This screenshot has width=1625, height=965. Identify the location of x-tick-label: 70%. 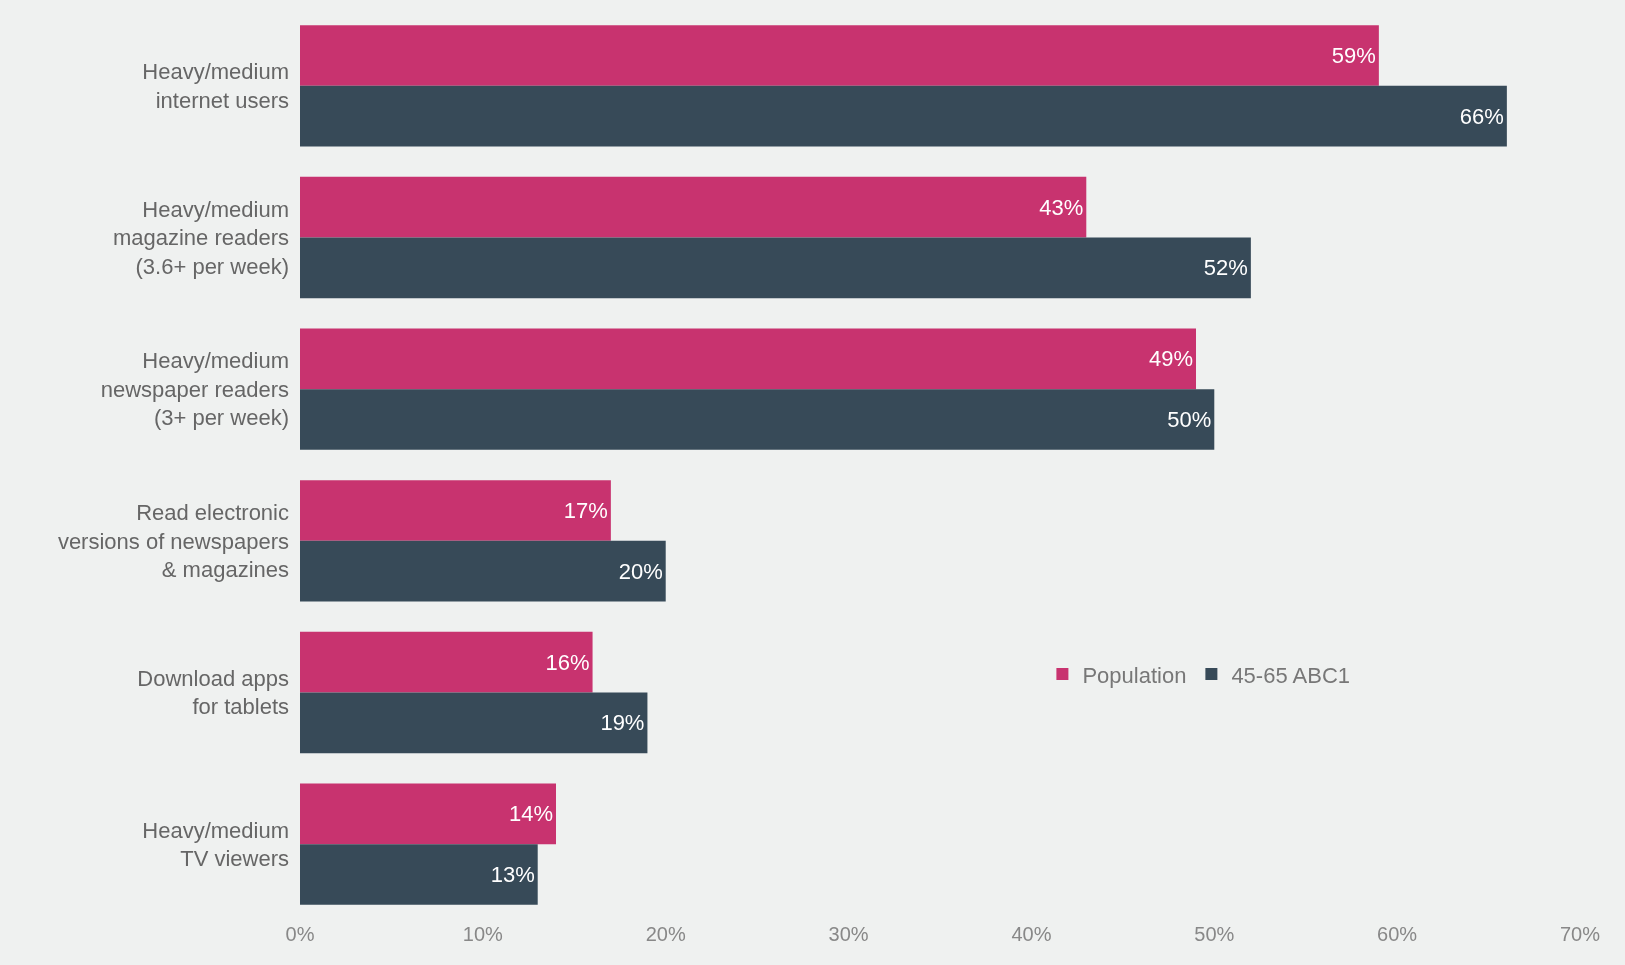
(1580, 934).